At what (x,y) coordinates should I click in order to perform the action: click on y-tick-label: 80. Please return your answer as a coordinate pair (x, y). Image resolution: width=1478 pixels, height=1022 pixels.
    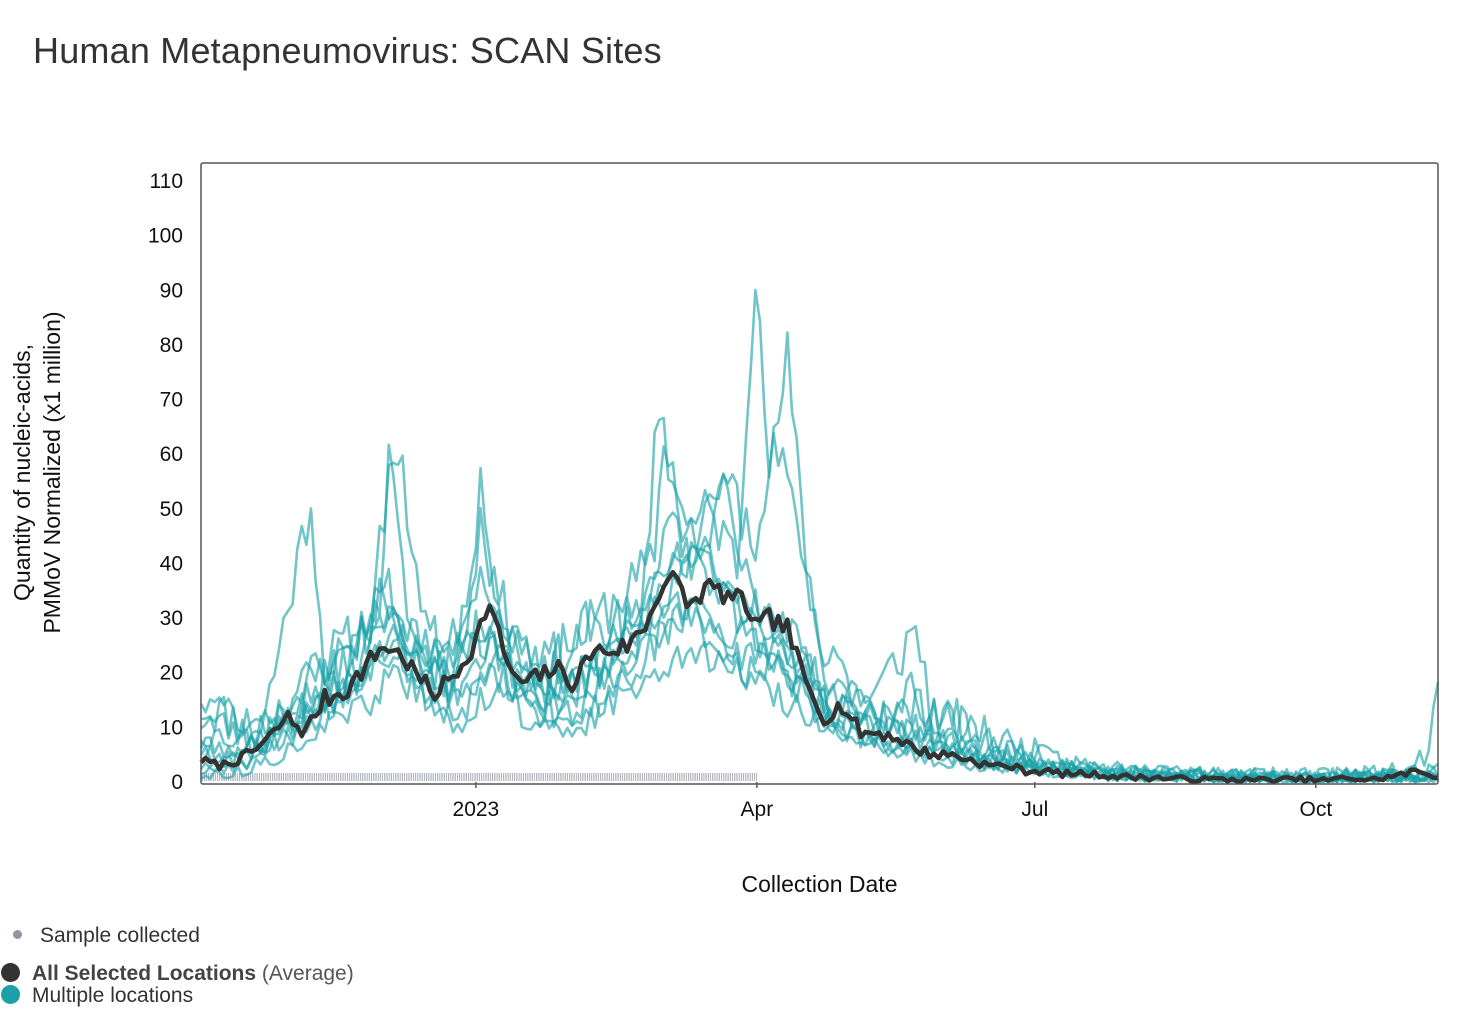
    Looking at the image, I should click on (171, 345).